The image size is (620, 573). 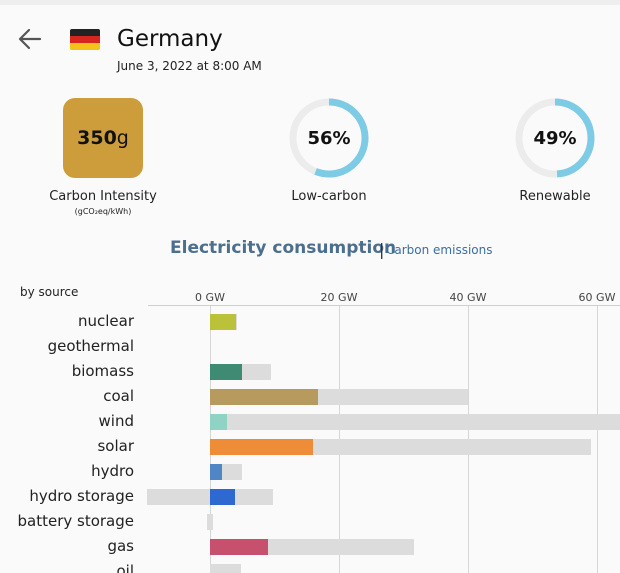 I want to click on country-title: Germany, so click(x=170, y=39).